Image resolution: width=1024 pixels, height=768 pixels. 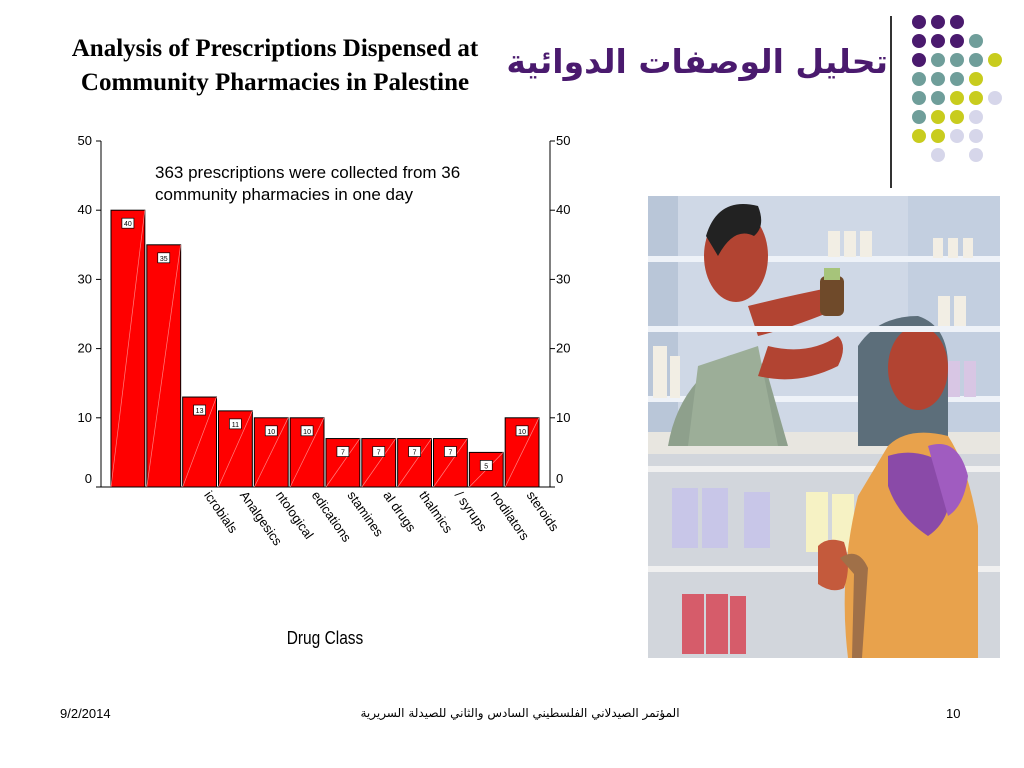 I want to click on category-label: steroids, so click(x=543, y=511).